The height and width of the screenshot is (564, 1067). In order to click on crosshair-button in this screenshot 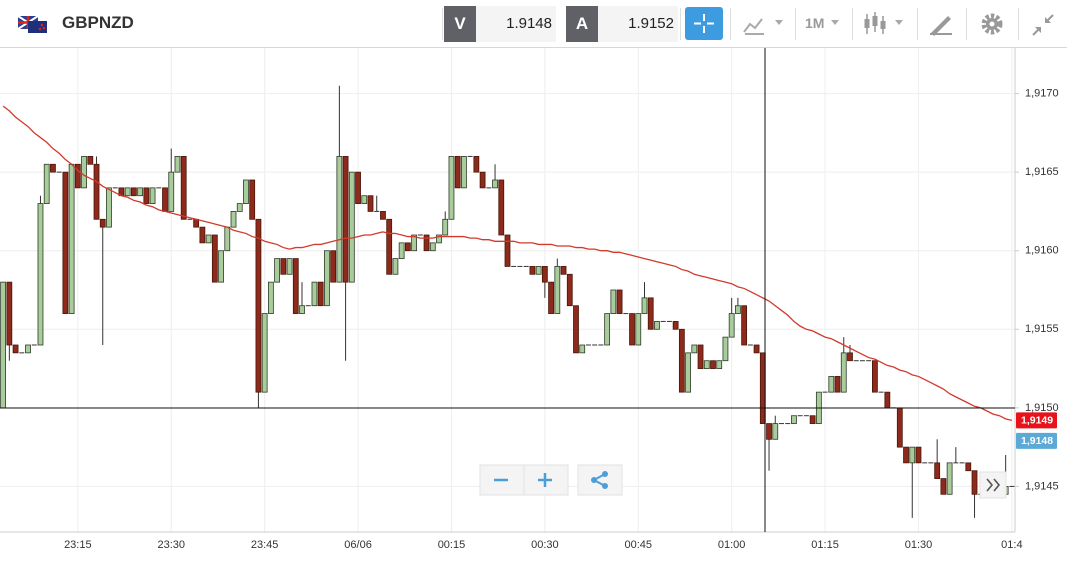, I will do `click(704, 23)`.